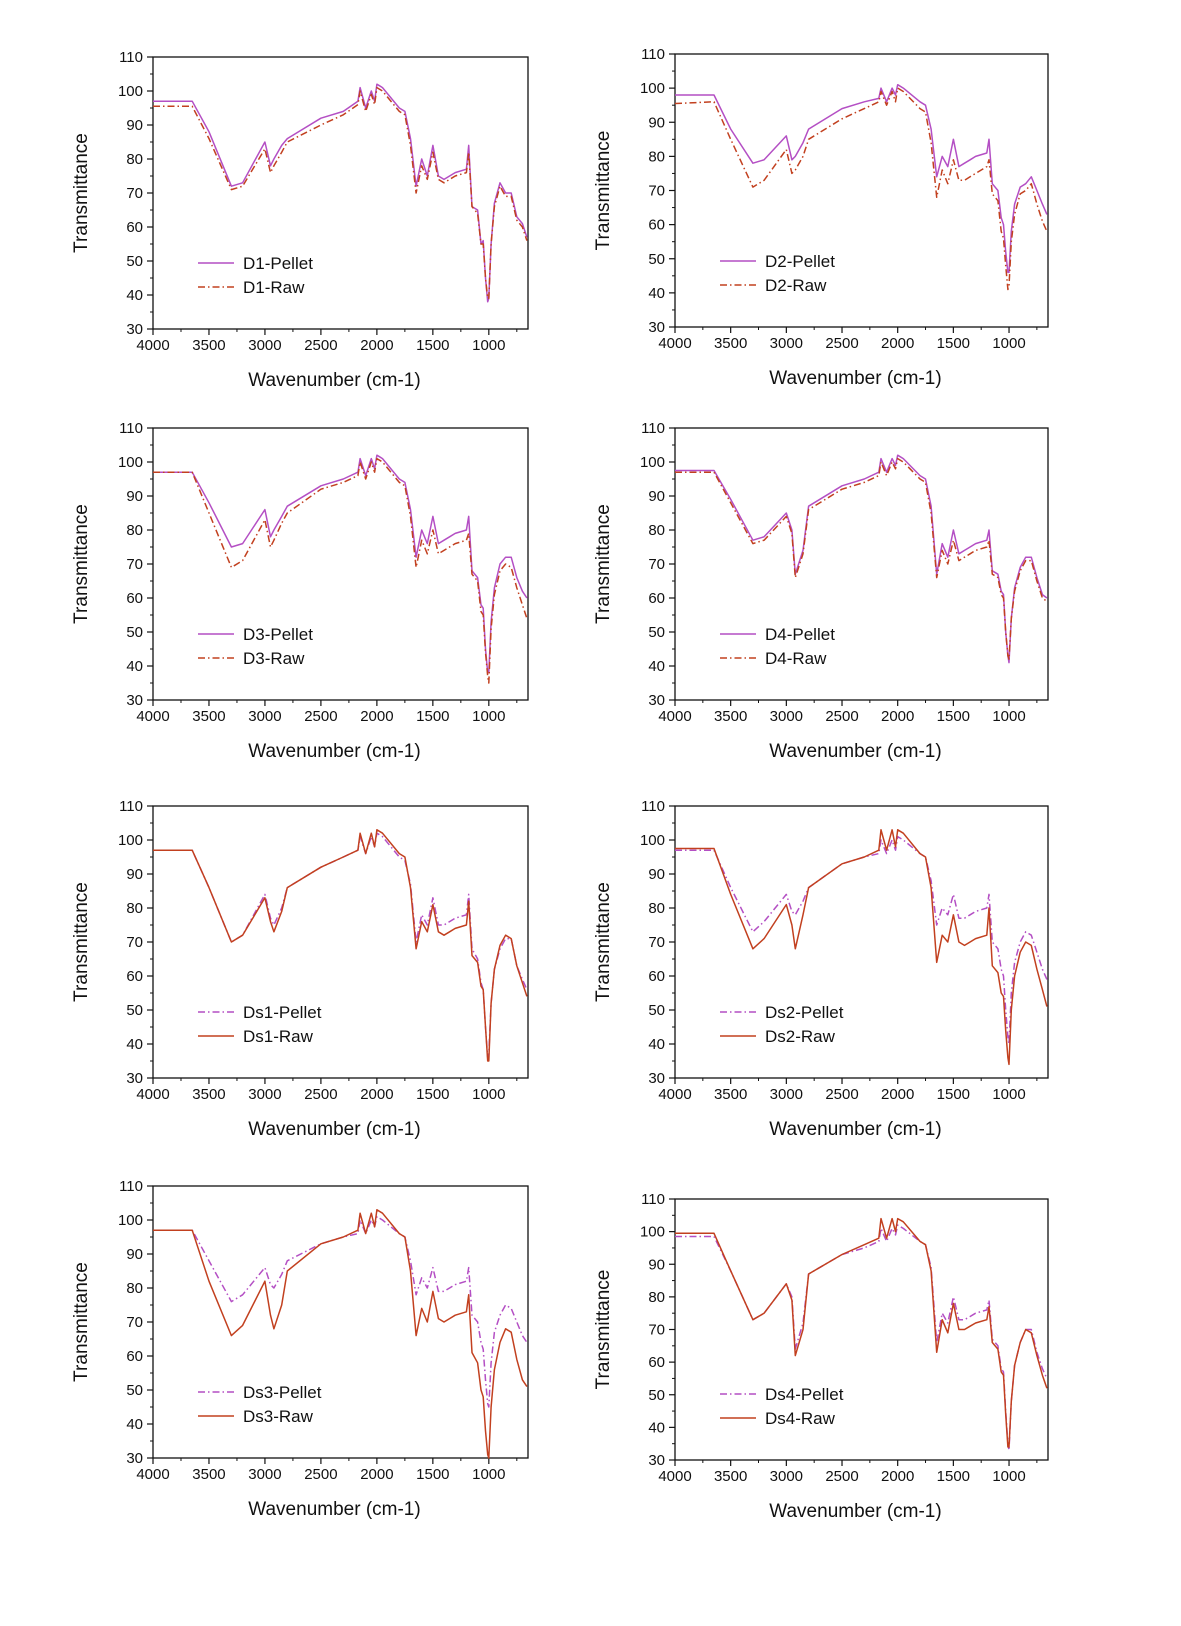  I want to click on legend-label: Ds1-Pellet, so click(282, 1012).